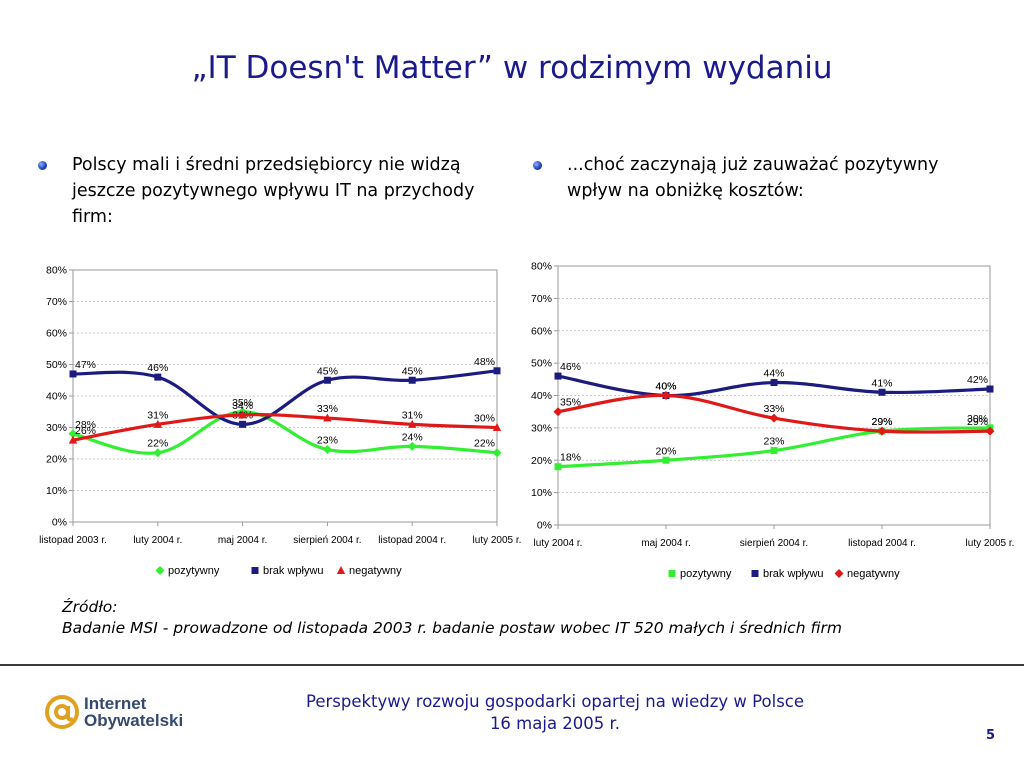  Describe the element at coordinates (327, 409) in the screenshot. I see `data-label-negatywny: 33%` at that location.